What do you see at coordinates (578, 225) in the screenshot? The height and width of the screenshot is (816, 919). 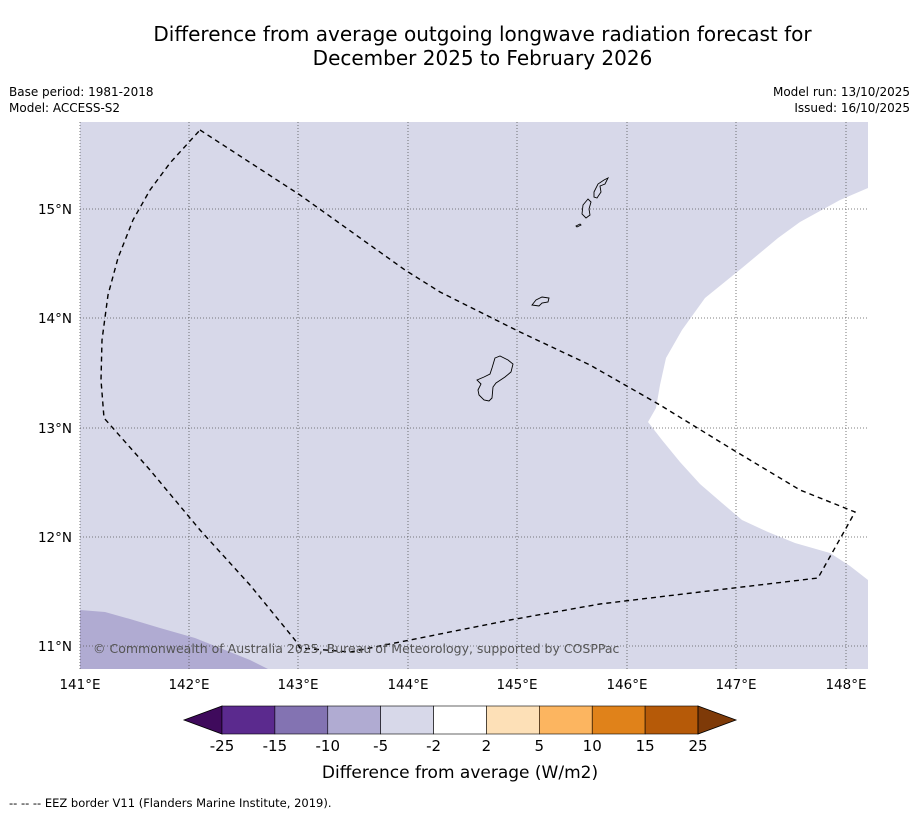 I see `island-aguijan` at bounding box center [578, 225].